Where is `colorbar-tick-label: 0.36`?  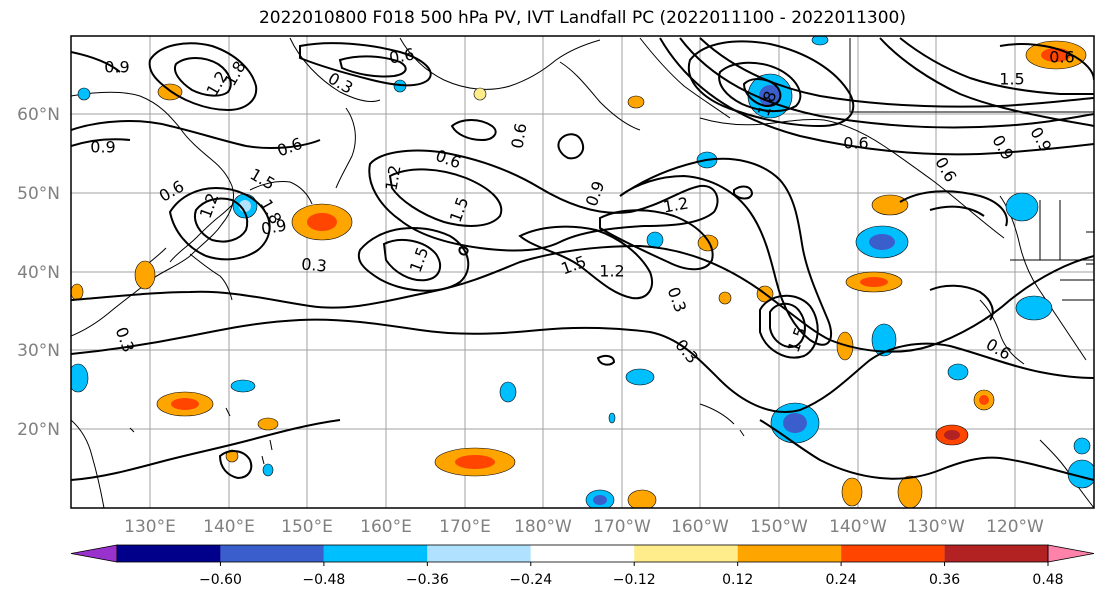
colorbar-tick-label: 0.36 is located at coordinates (944, 580).